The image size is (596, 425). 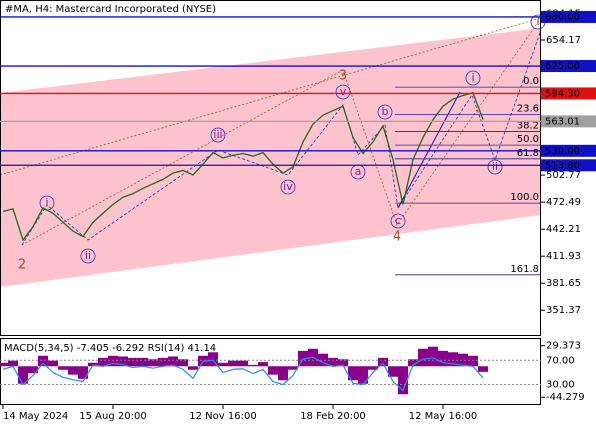 I want to click on wave-label: b, so click(x=385, y=111).